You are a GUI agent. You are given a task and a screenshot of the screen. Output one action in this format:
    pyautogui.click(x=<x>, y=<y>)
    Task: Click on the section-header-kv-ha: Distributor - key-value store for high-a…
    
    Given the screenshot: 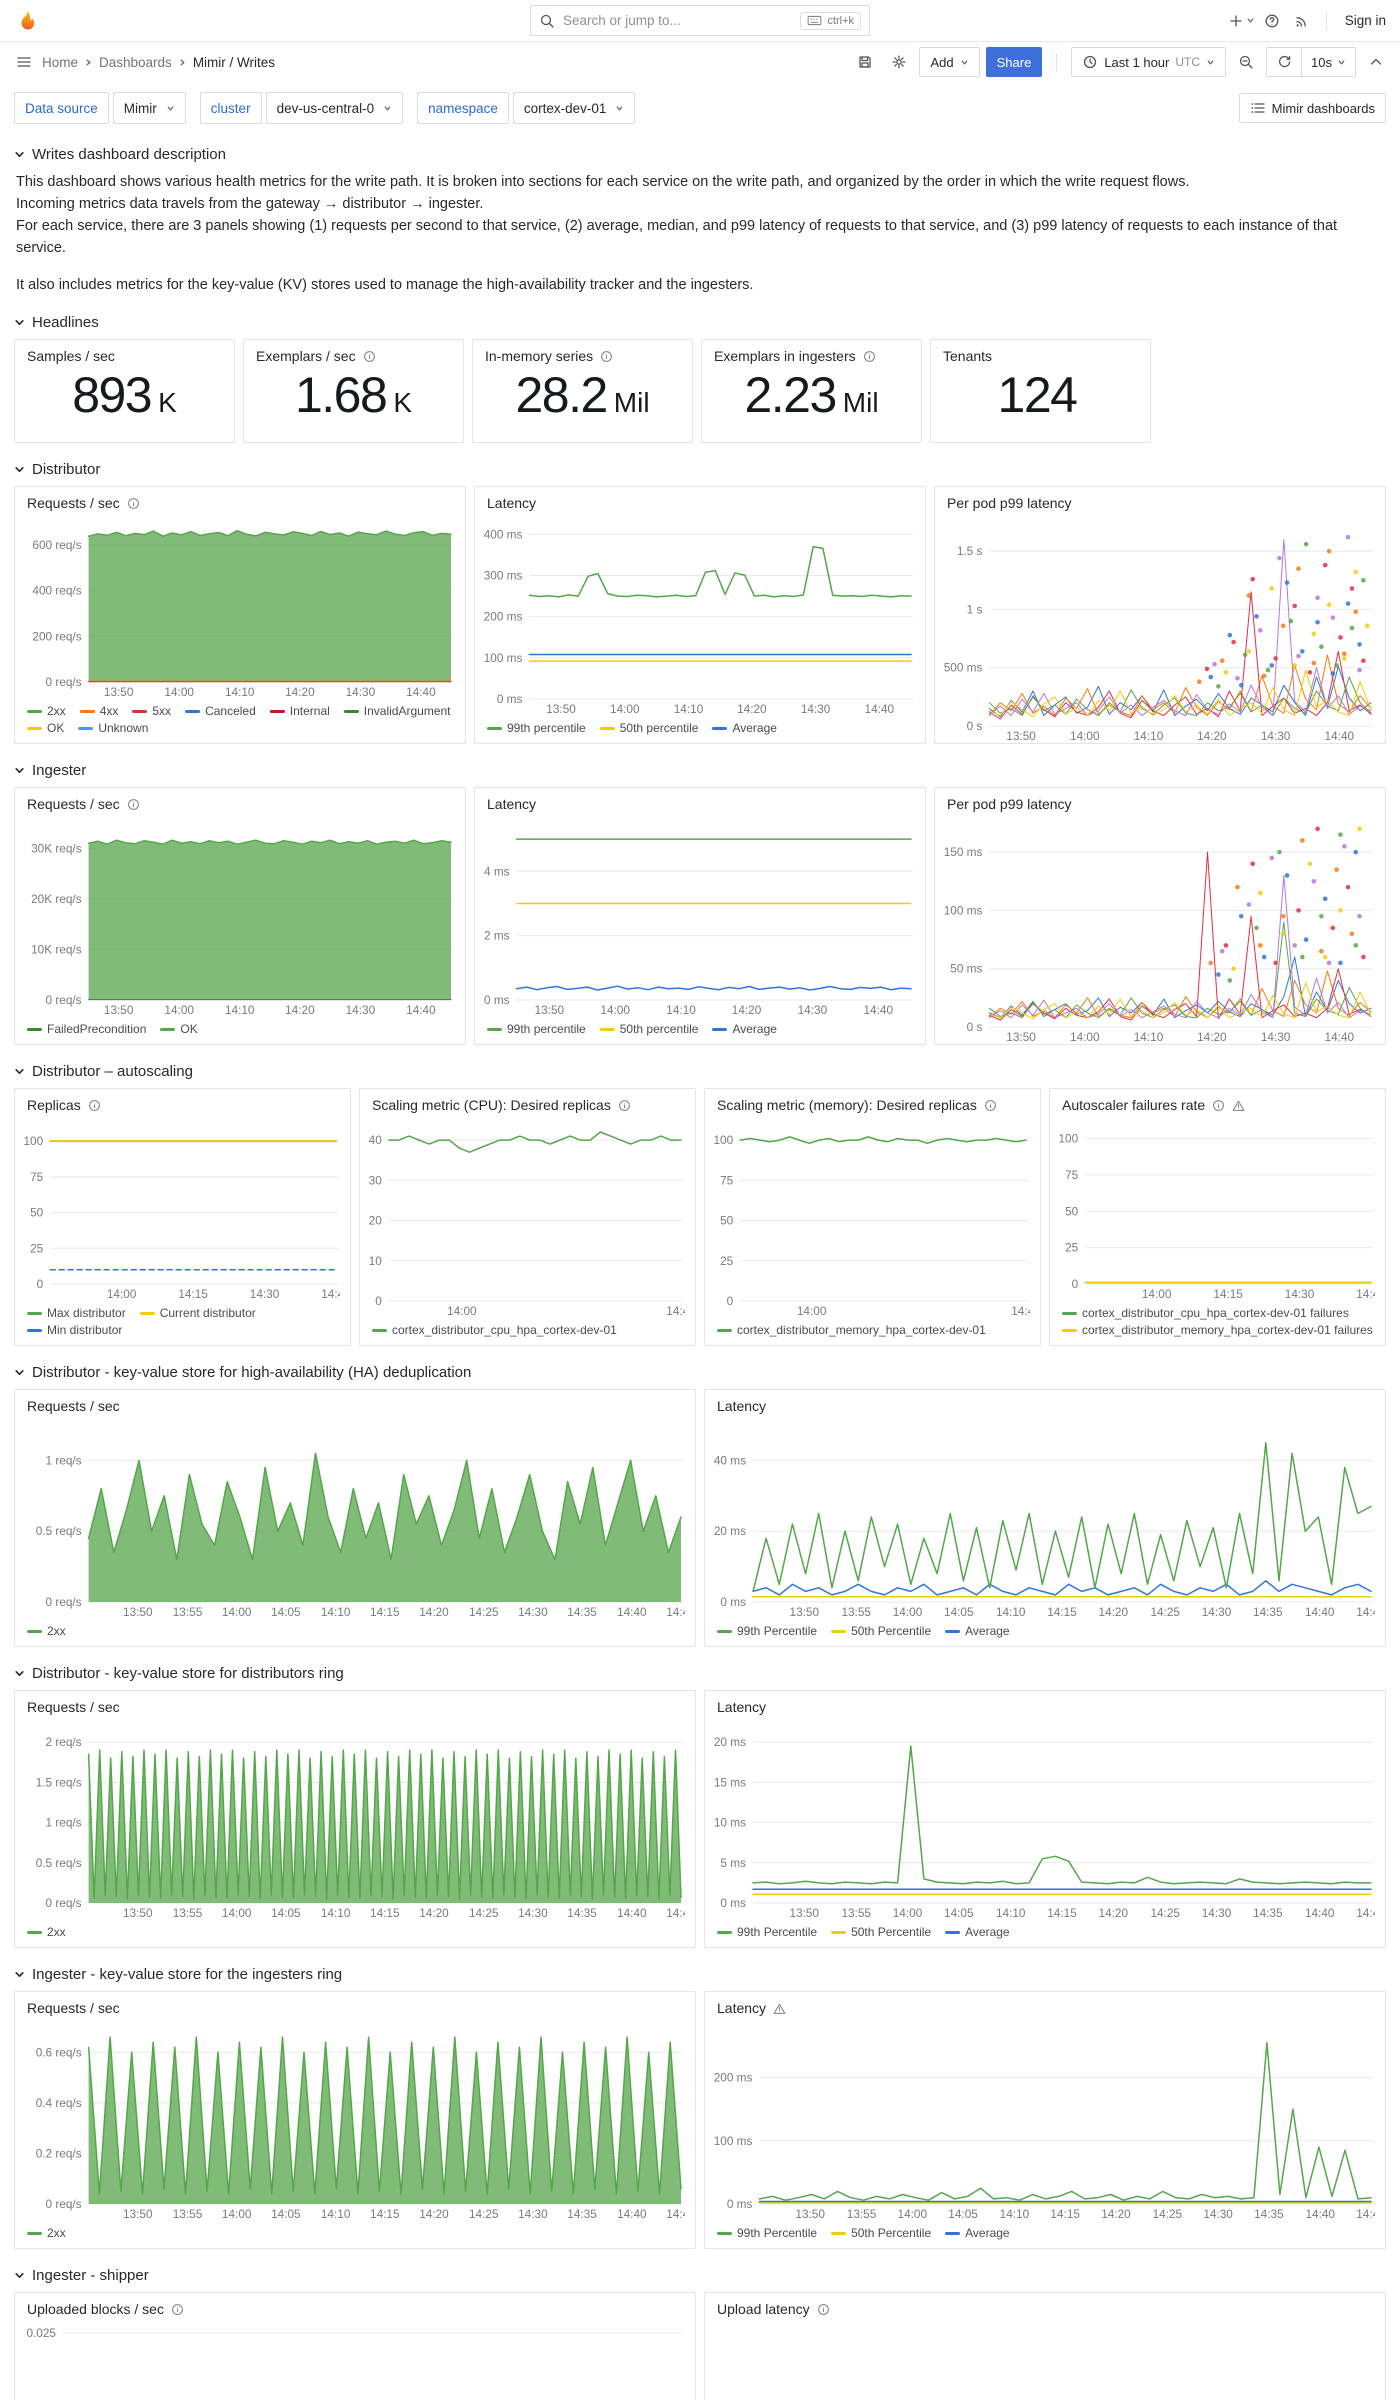 What is the action you would take?
    pyautogui.click(x=700, y=1372)
    